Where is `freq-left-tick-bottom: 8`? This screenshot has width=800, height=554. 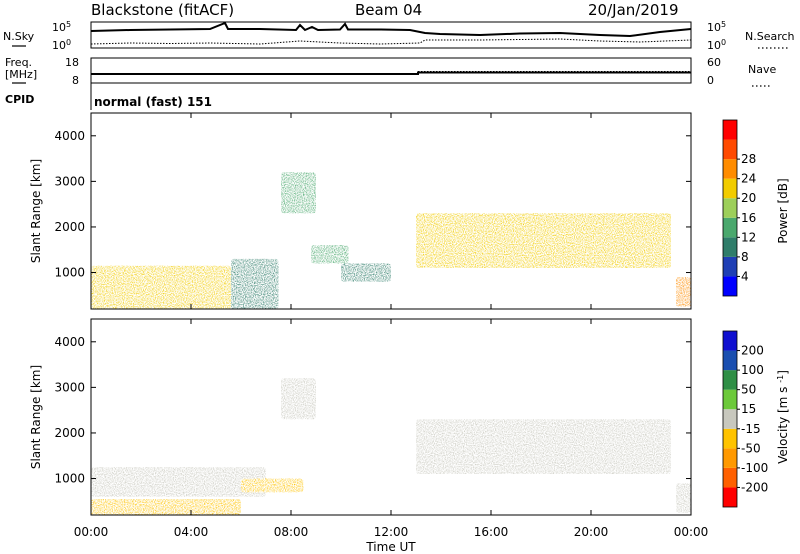
freq-left-tick-bottom: 8 is located at coordinates (75, 80).